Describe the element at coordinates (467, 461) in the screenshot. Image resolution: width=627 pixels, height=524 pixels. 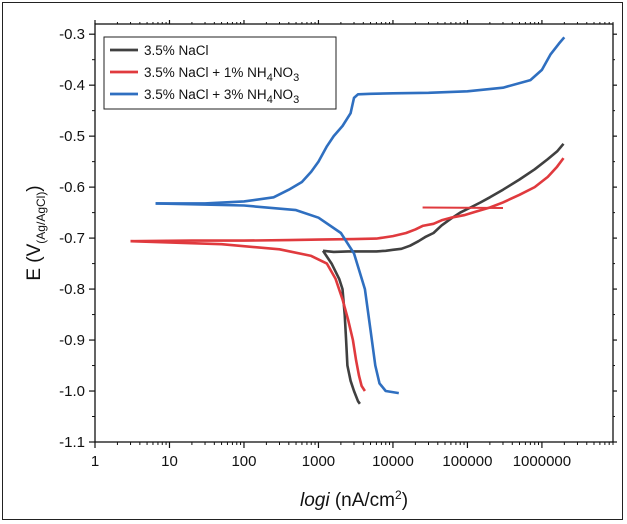
I see `x-tick-label: 100000` at that location.